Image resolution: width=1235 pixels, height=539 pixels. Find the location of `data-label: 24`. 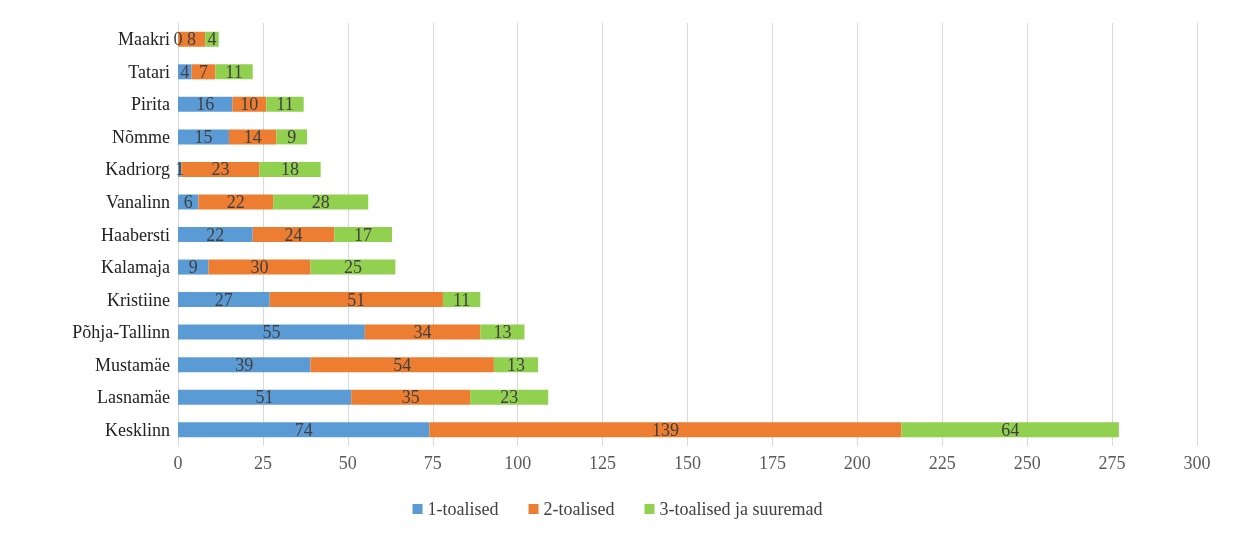

data-label: 24 is located at coordinates (293, 234).